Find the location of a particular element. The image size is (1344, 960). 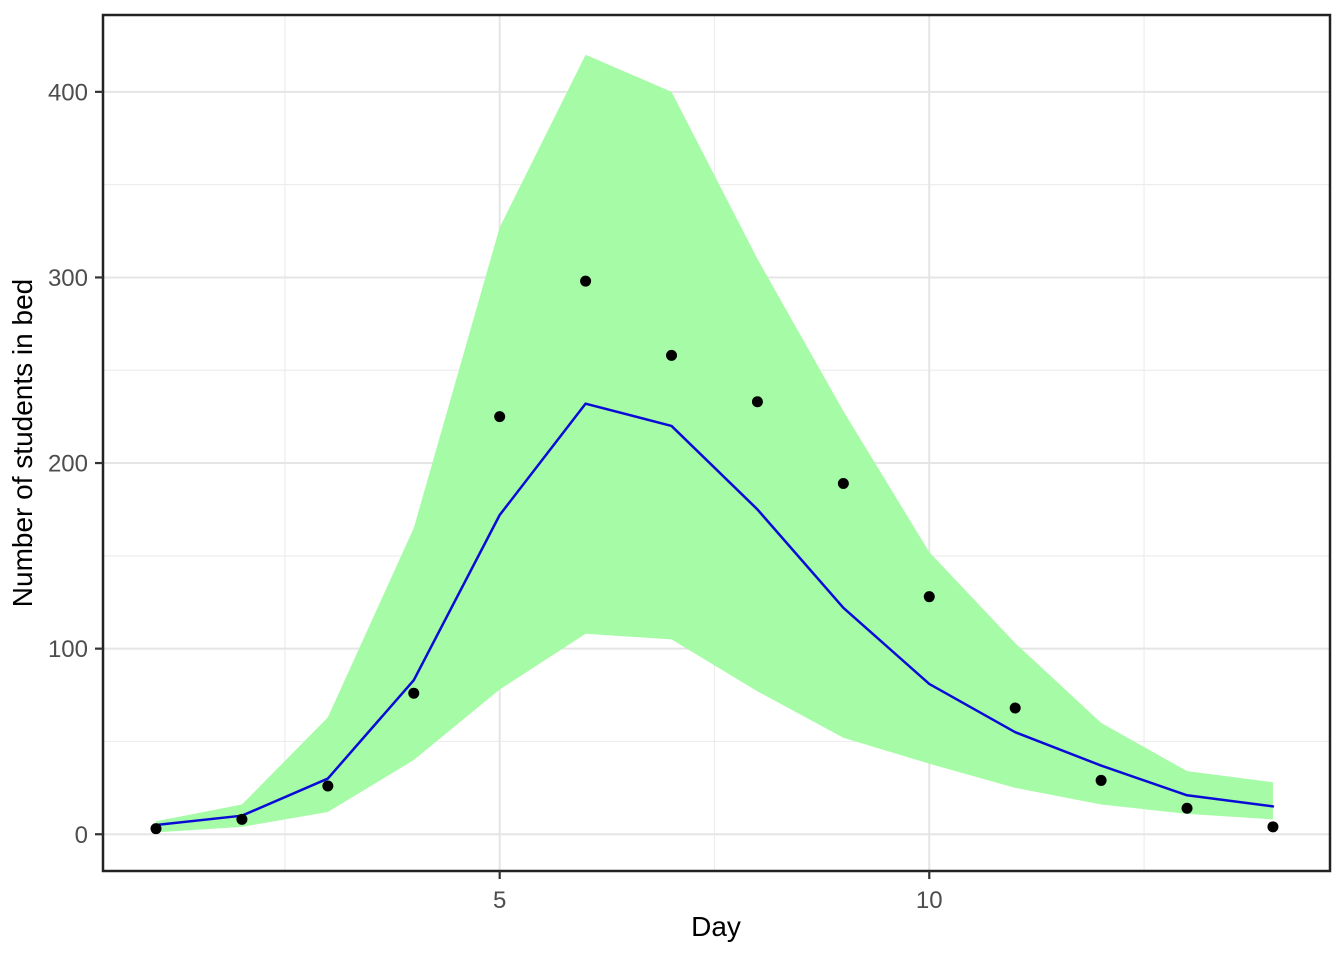

y-tick-label: 100 is located at coordinates (68, 649).